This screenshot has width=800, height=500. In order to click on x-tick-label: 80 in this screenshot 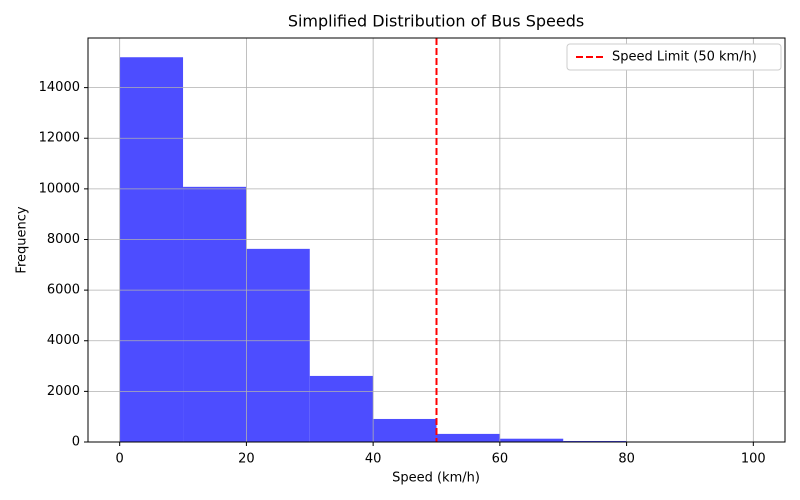, I will do `click(626, 459)`.